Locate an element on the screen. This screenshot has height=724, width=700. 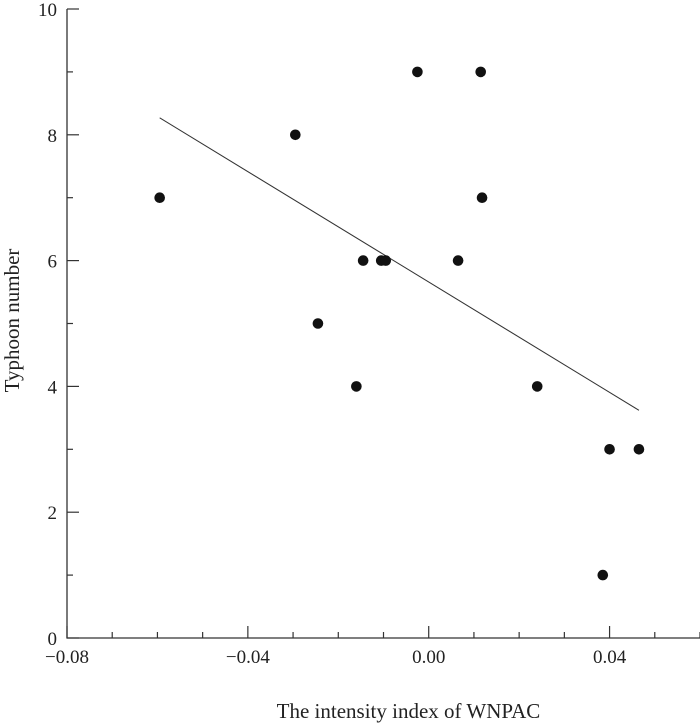
y-tick-label: 8 is located at coordinates (53, 136).